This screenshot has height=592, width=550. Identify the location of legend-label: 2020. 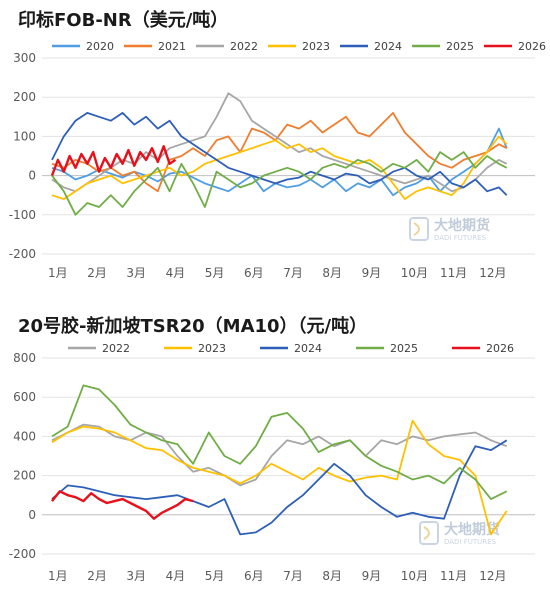
(100, 46).